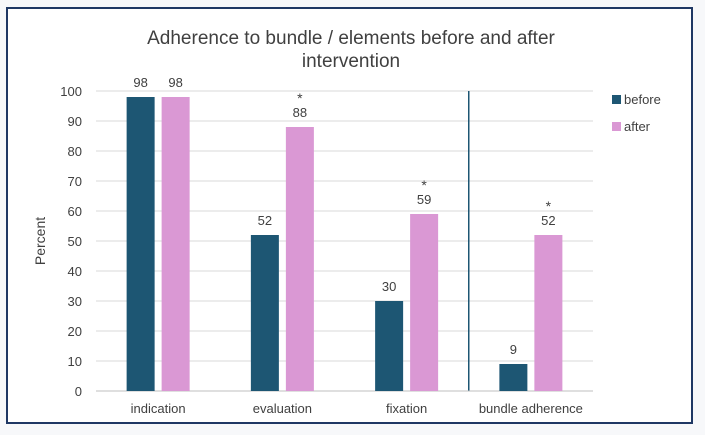 The image size is (705, 435). What do you see at coordinates (616, 99) in the screenshot?
I see `legend-swatch-before` at bounding box center [616, 99].